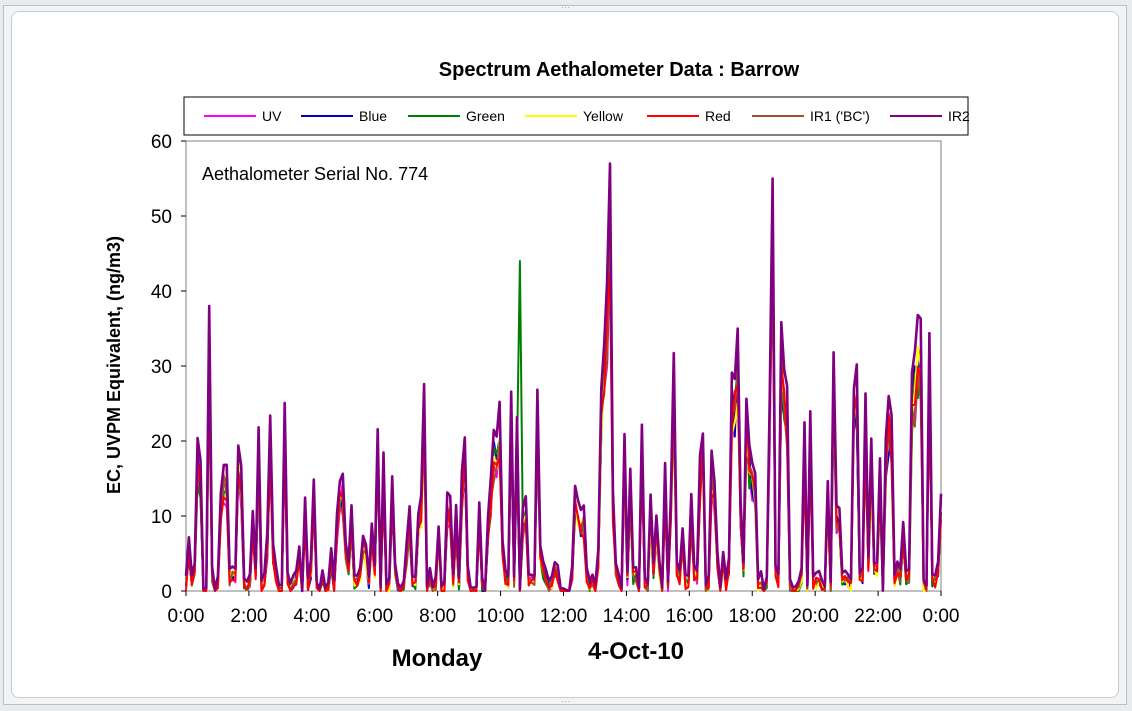  What do you see at coordinates (373, 116) in the screenshot?
I see `legend-label: Blue` at bounding box center [373, 116].